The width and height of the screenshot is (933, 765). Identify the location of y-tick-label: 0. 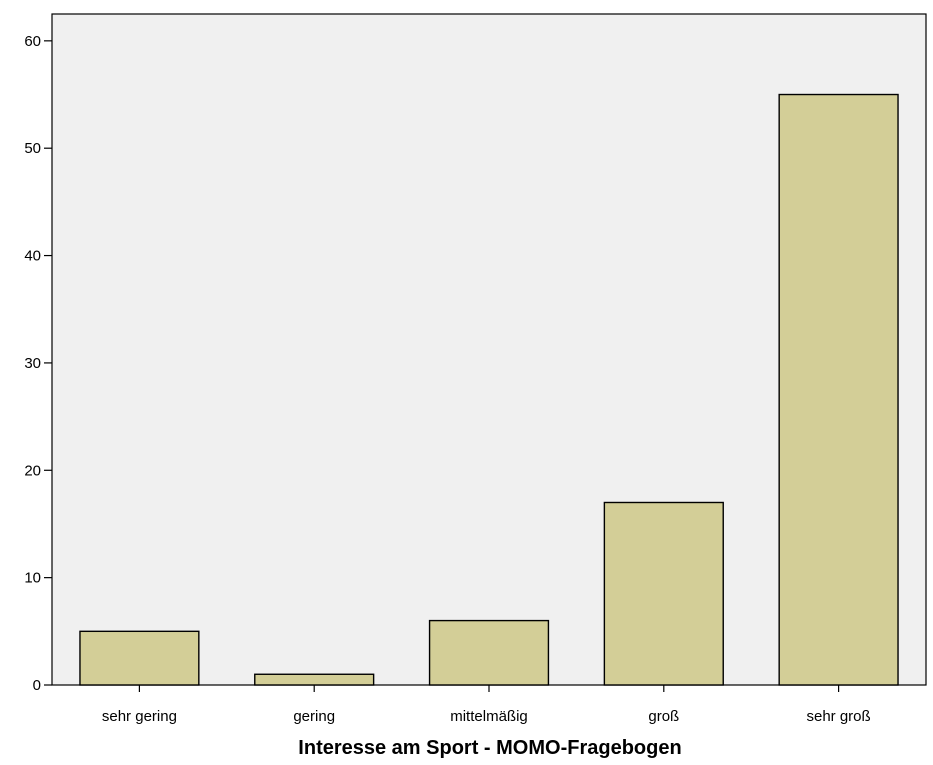
(37, 685).